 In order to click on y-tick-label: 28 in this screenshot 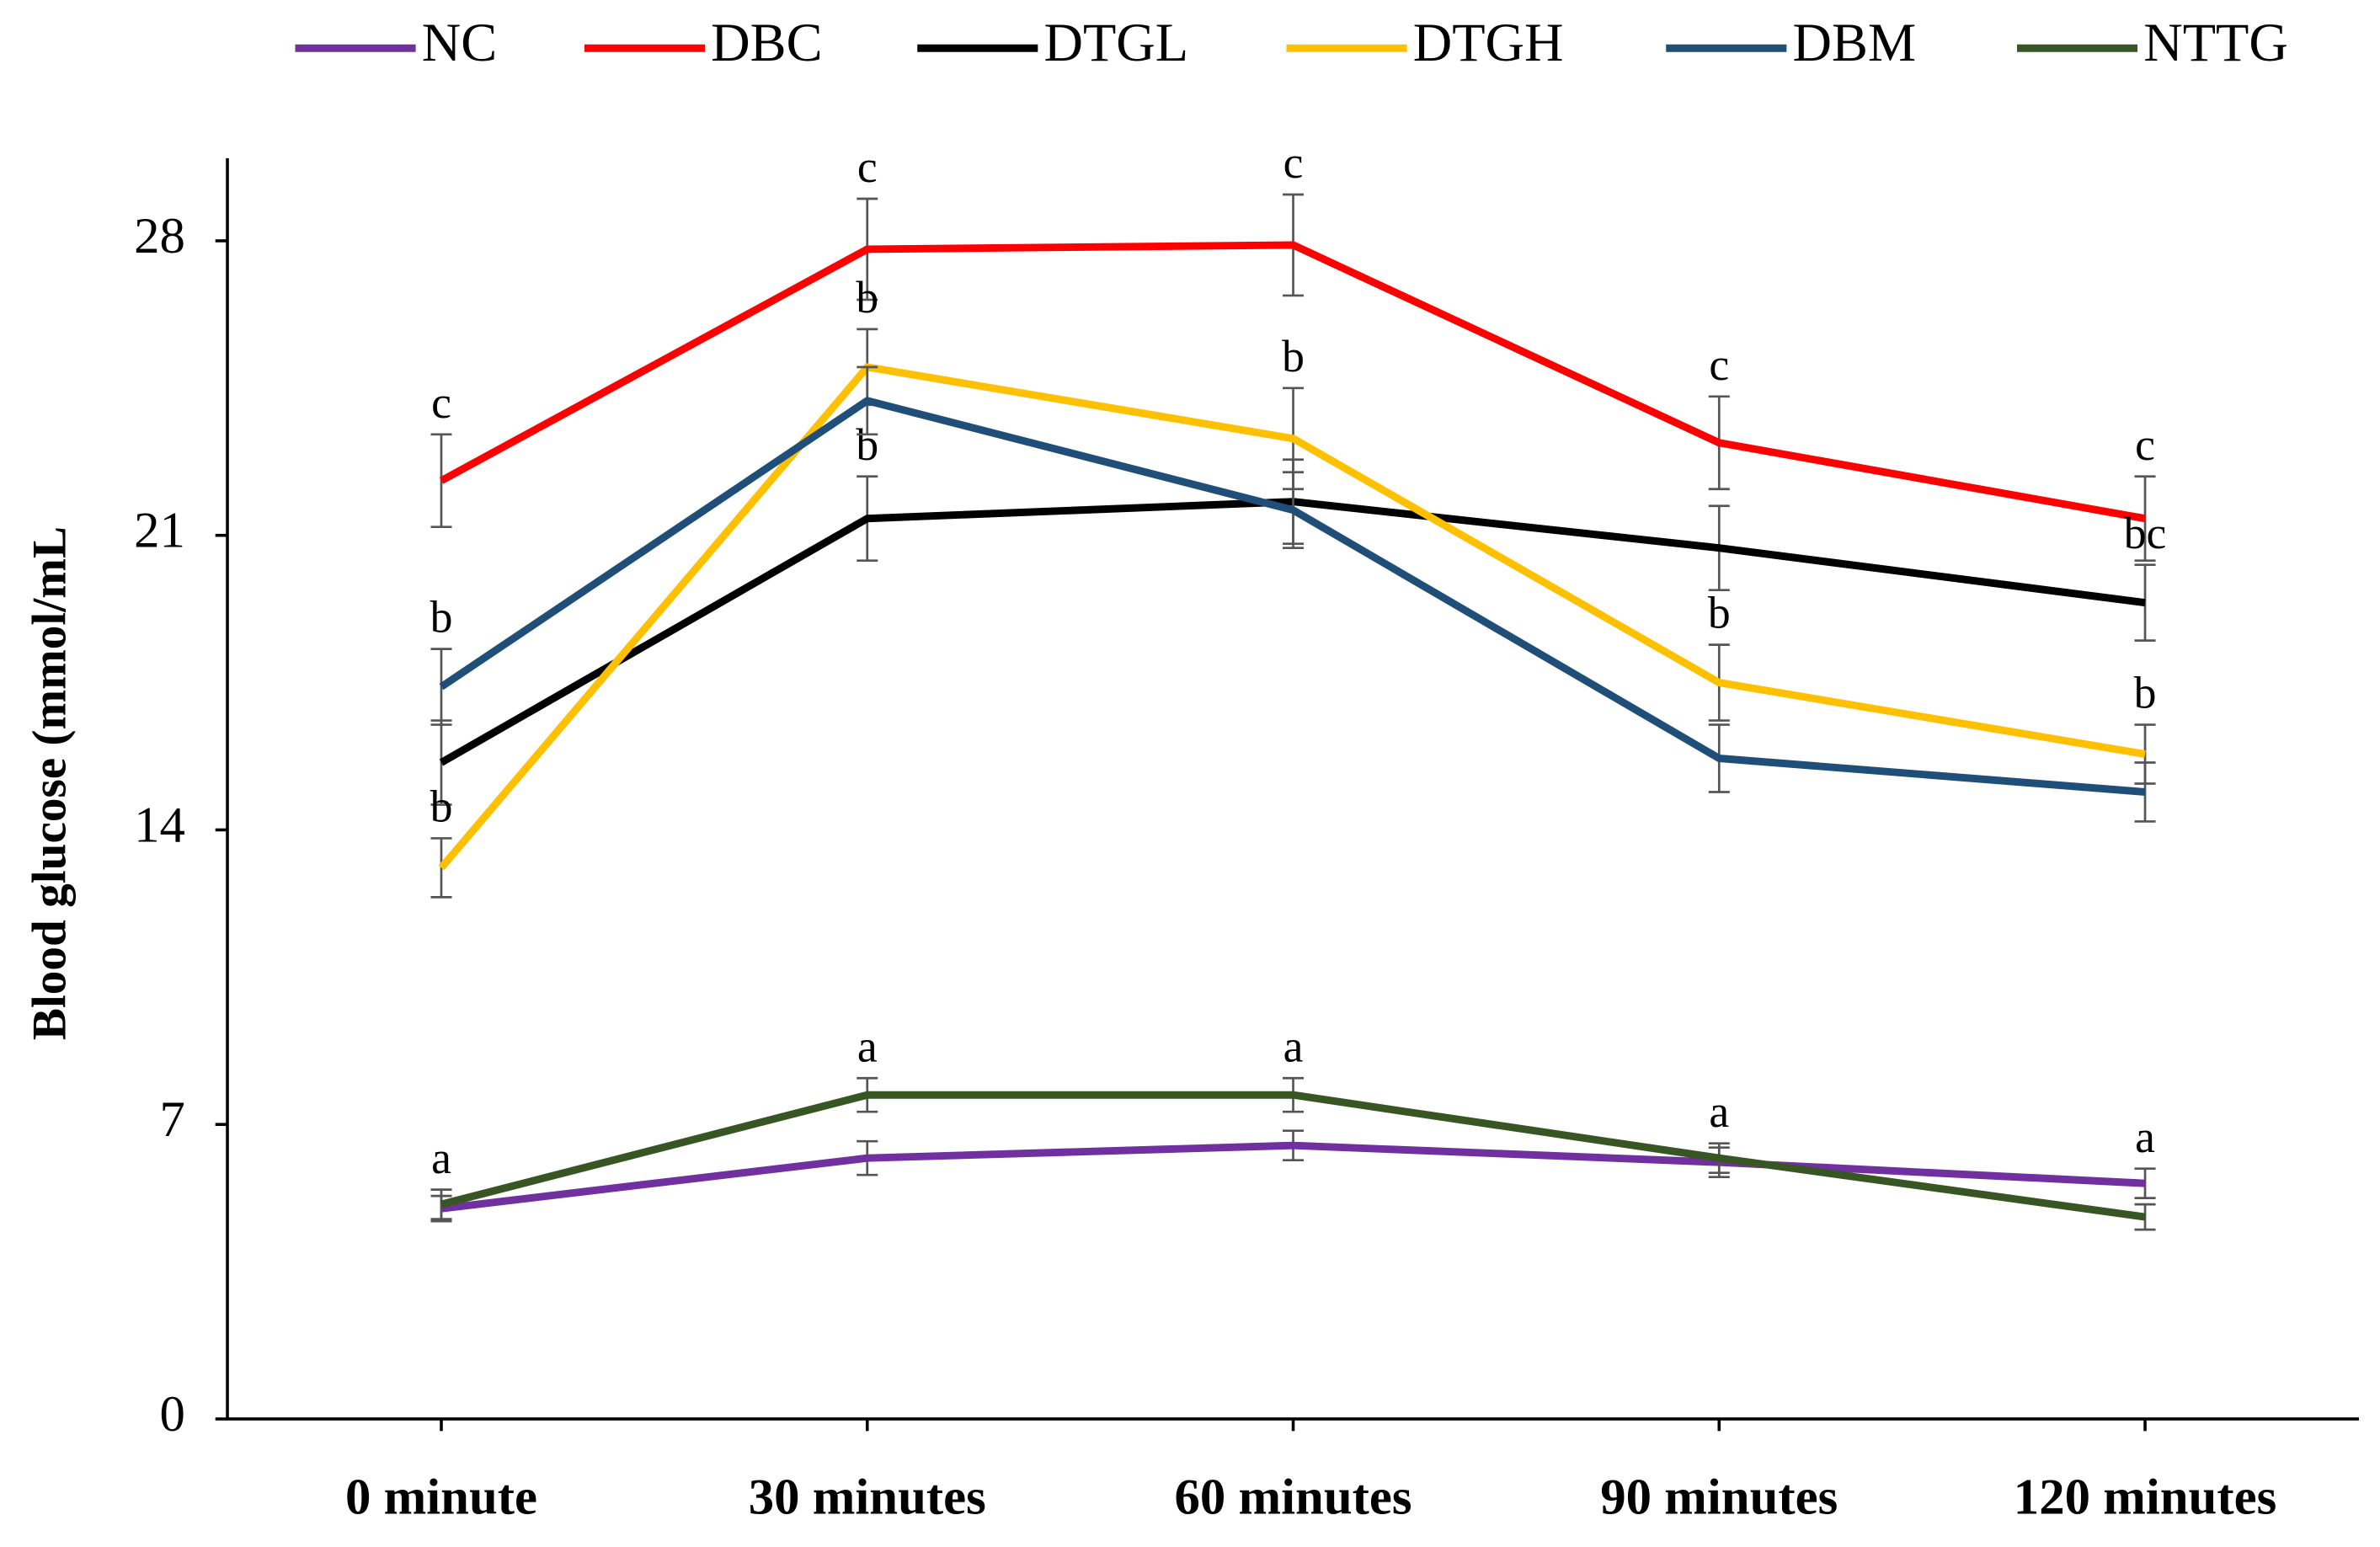, I will do `click(159, 236)`.